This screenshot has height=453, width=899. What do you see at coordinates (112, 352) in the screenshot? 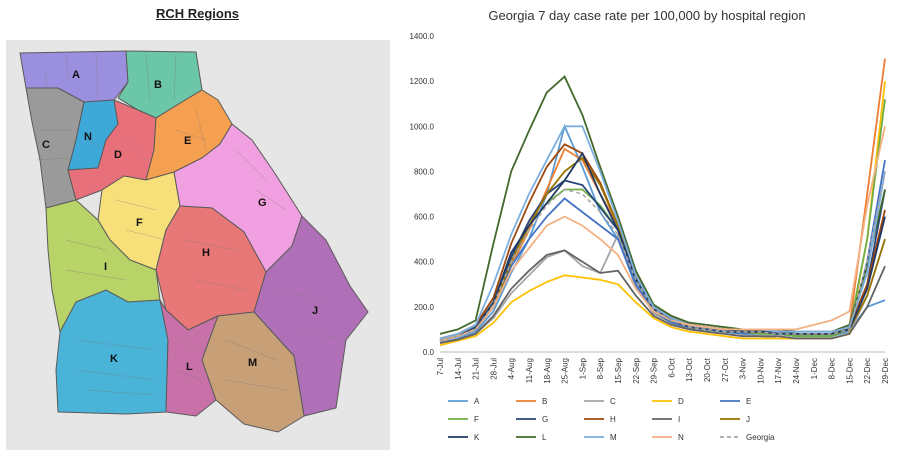
I see `region-K` at bounding box center [112, 352].